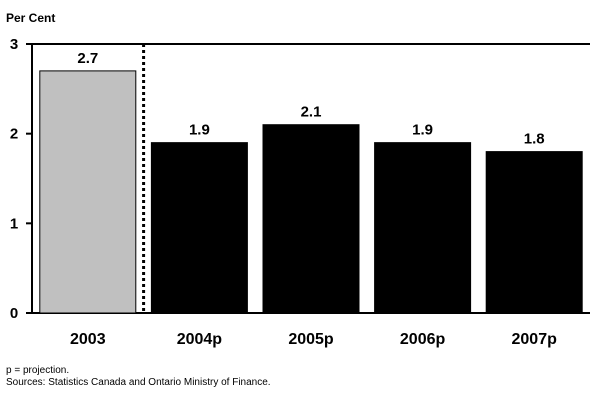 This screenshot has height=407, width=590. Describe the element at coordinates (423, 228) in the screenshot. I see `bar-2006p` at that location.